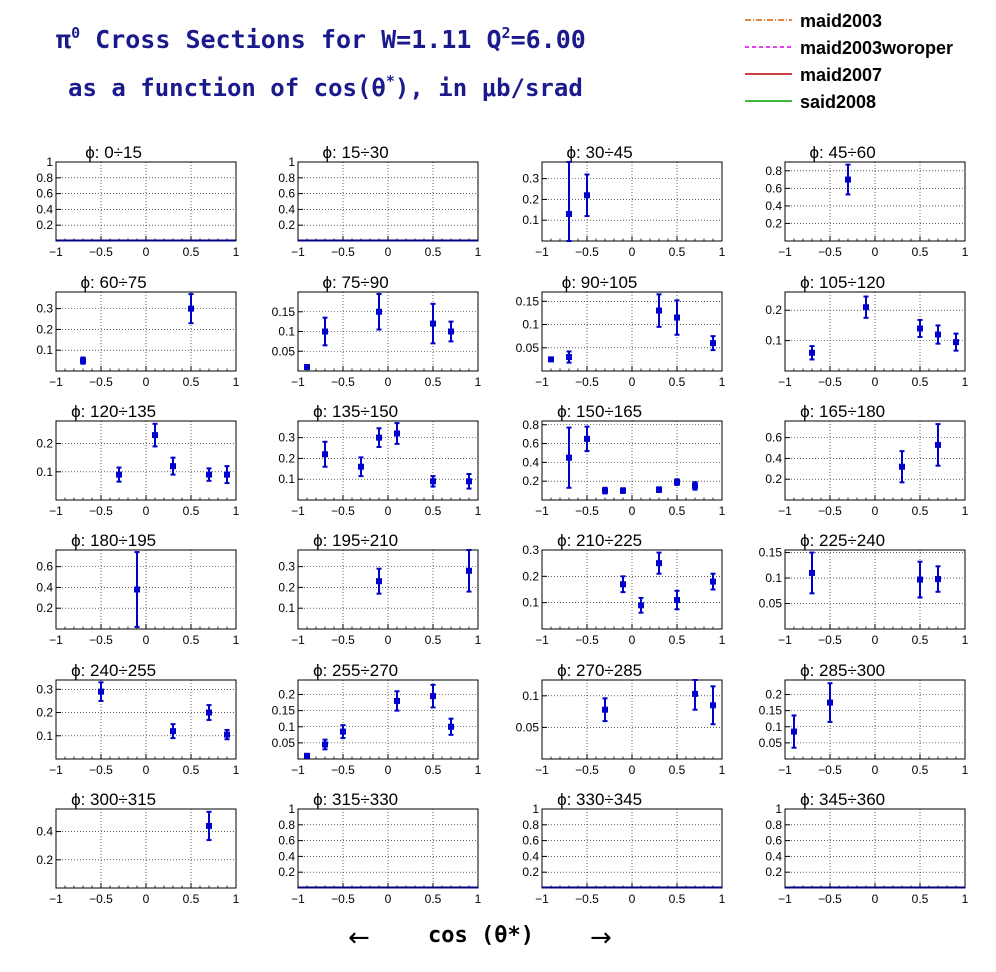  What do you see at coordinates (866, 848) in the screenshot?
I see `panel: ϕ: 345÷360 −1 −0.5 0 0.5 1 0.2 0.40.6 0.8 1` at bounding box center [866, 848].